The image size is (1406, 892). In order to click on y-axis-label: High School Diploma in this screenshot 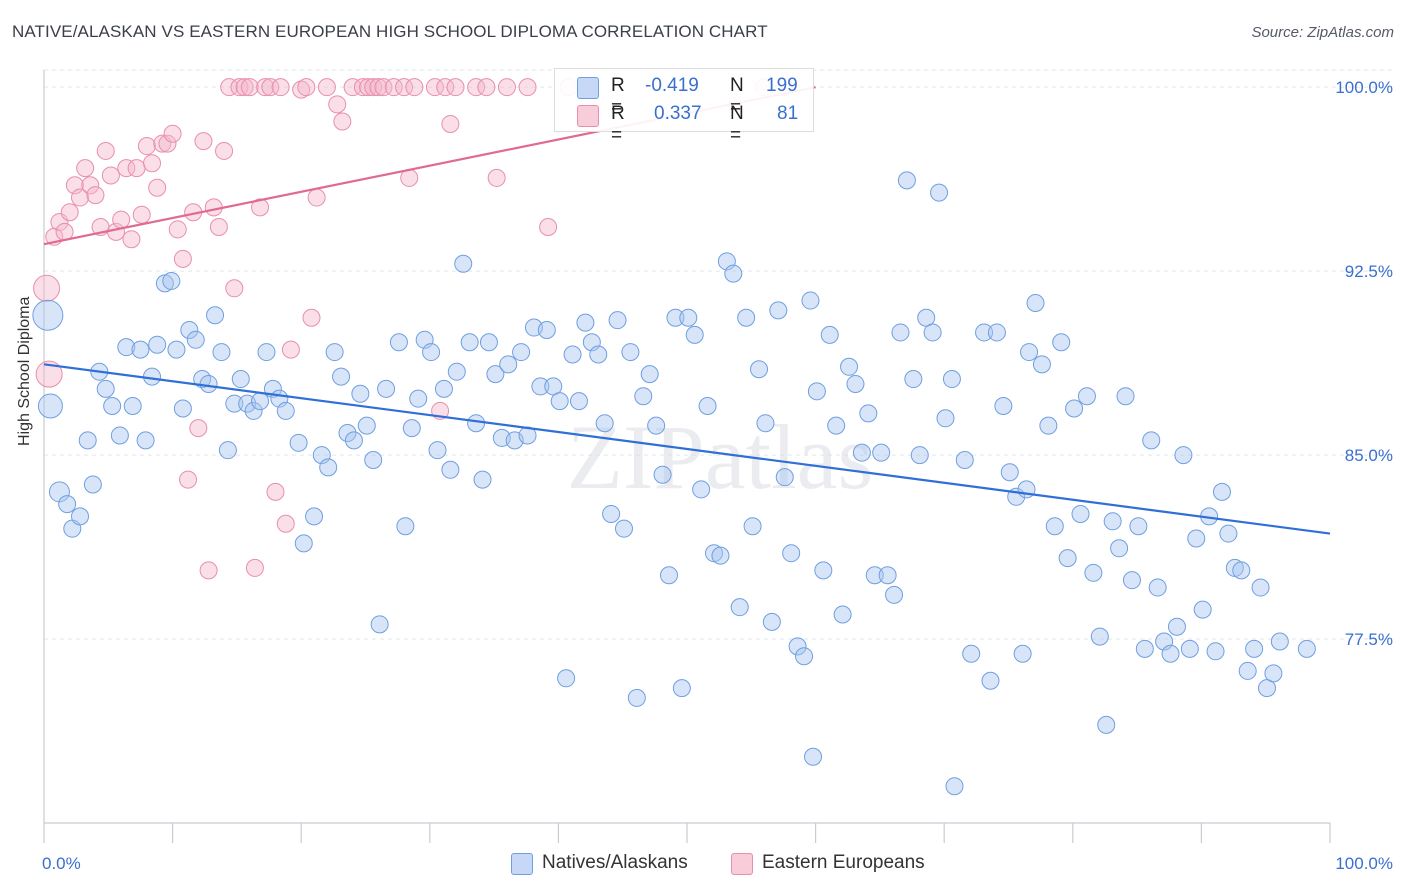, I will do `click(24, 371)`.